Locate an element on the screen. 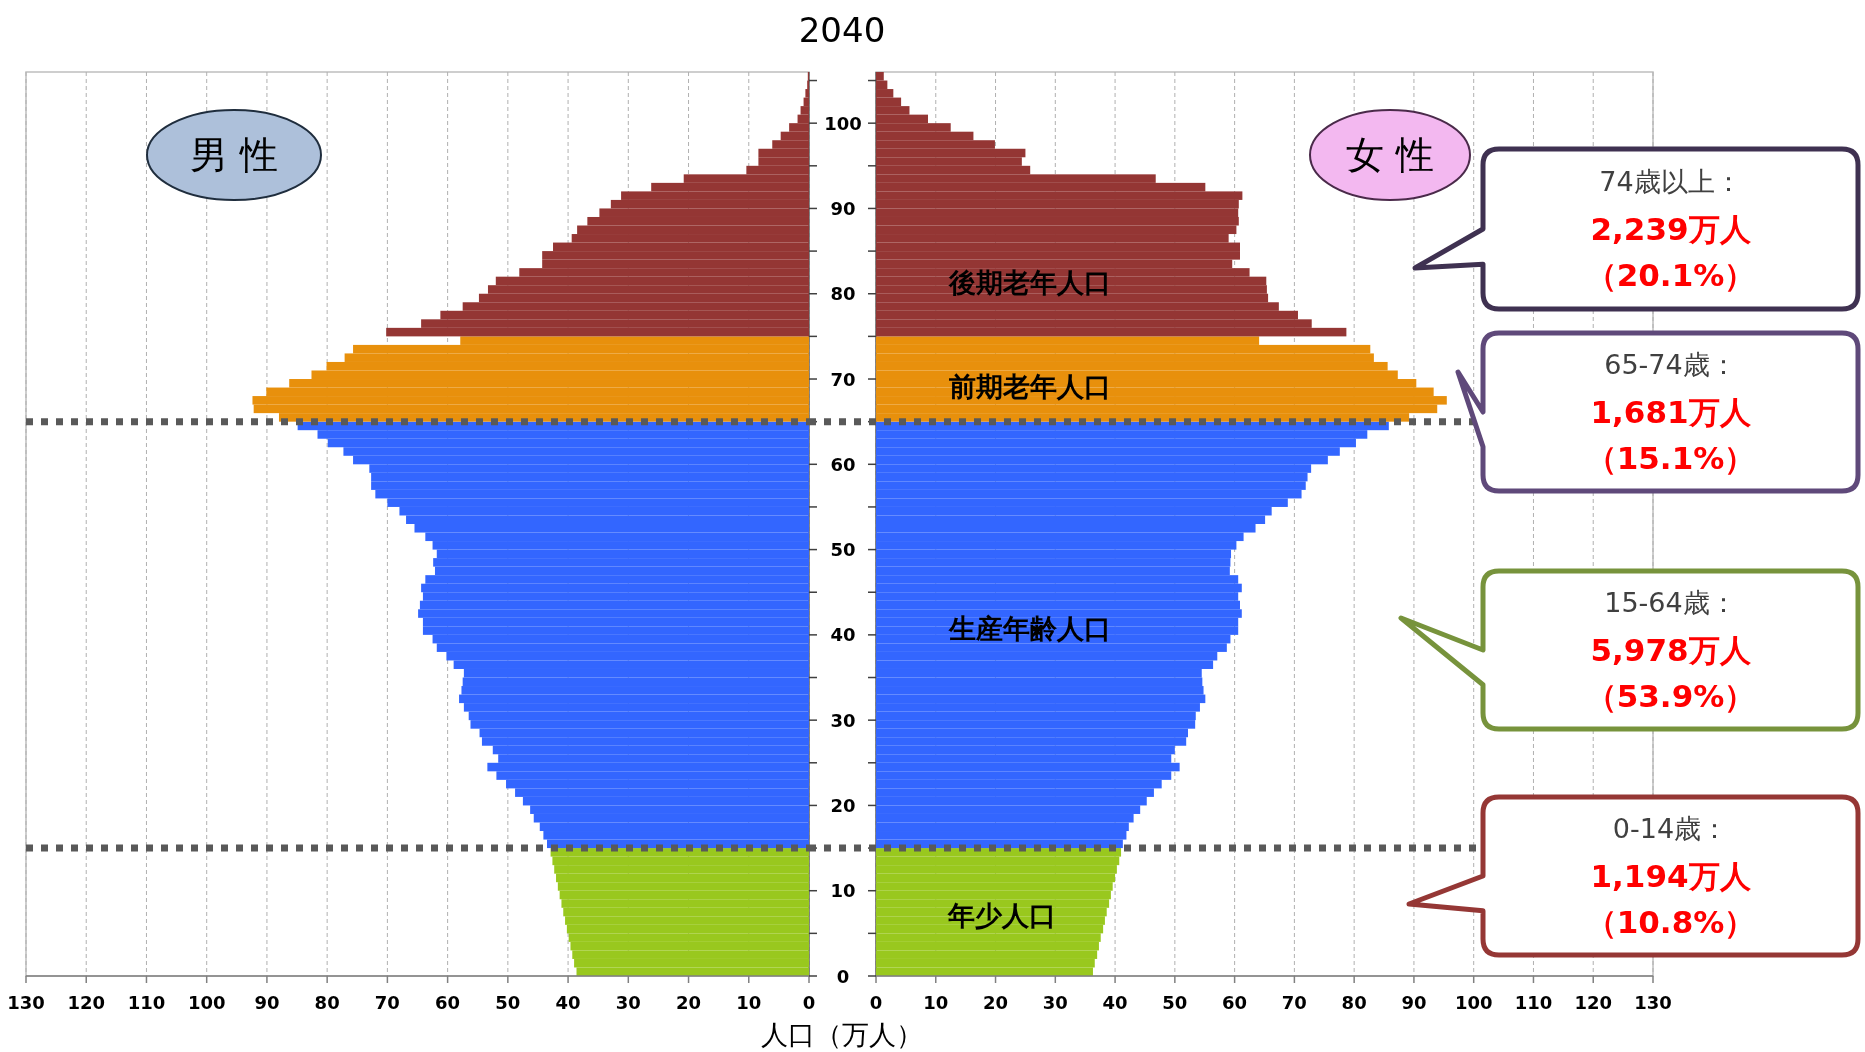  text: 男 性 is located at coordinates (234, 155).